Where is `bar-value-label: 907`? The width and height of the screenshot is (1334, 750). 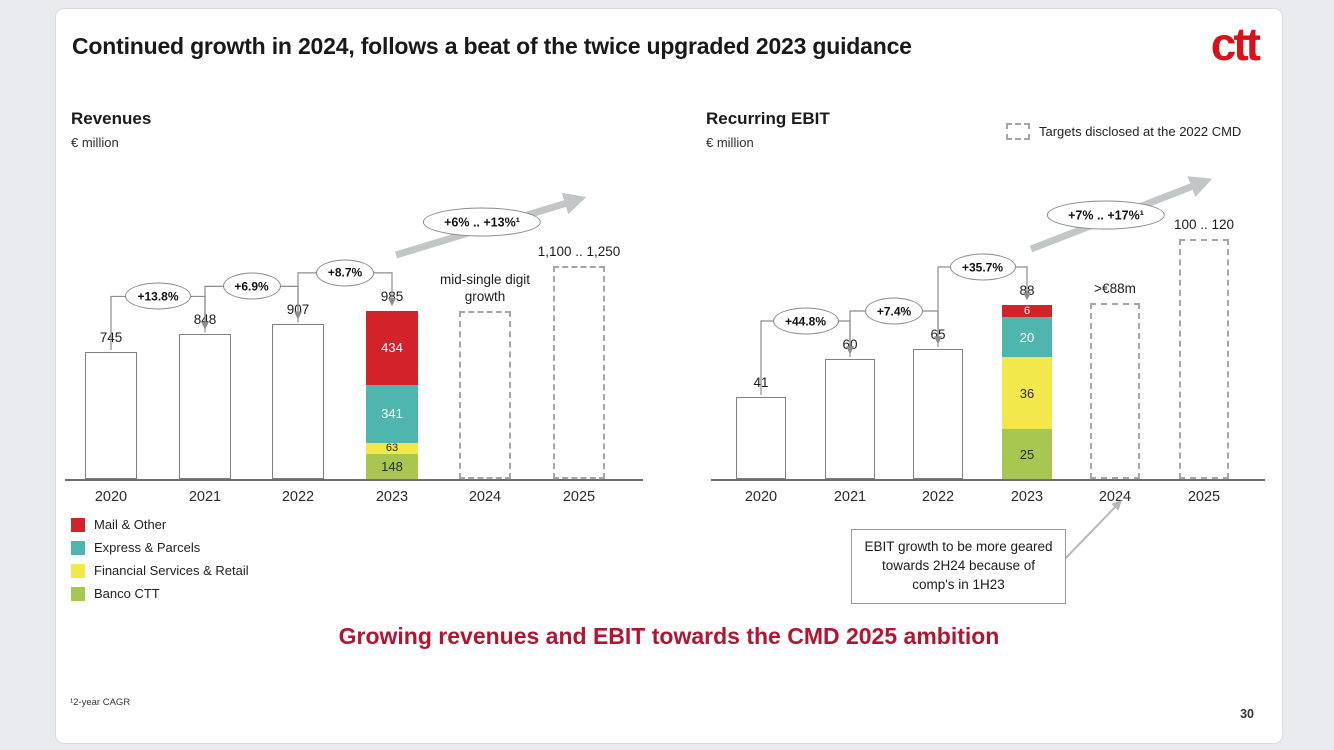 bar-value-label: 907 is located at coordinates (298, 310).